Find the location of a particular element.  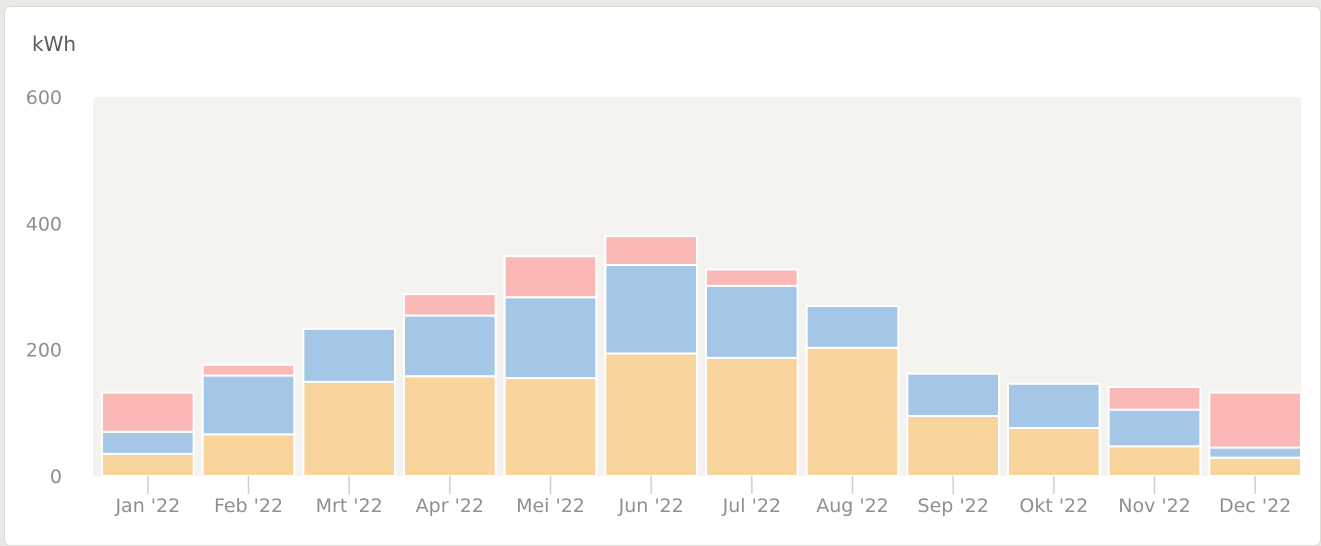

x-tick-label: Jan '22 is located at coordinates (147, 506).